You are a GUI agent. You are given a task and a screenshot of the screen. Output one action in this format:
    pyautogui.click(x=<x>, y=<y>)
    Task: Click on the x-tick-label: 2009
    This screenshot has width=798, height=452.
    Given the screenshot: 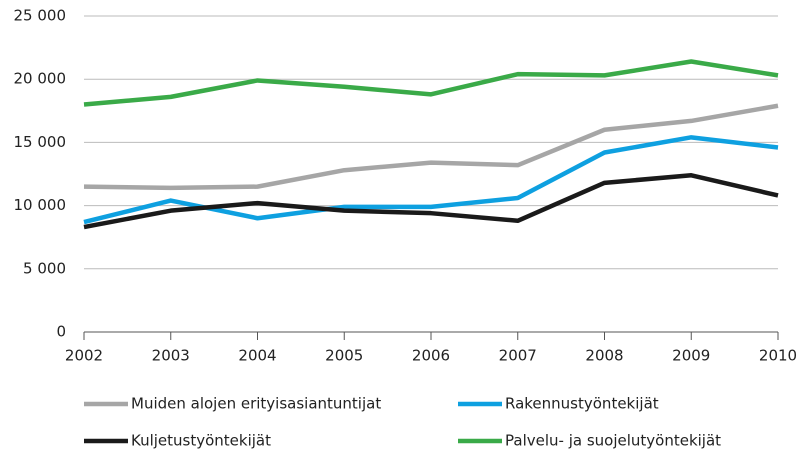 What is the action you would take?
    pyautogui.click(x=691, y=356)
    